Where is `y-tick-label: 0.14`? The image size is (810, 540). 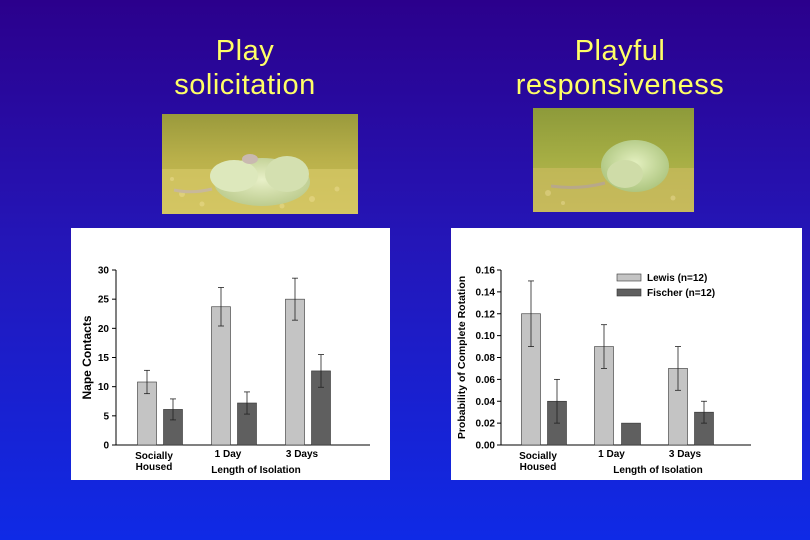
y-tick-label: 0.14 is located at coordinates (486, 292).